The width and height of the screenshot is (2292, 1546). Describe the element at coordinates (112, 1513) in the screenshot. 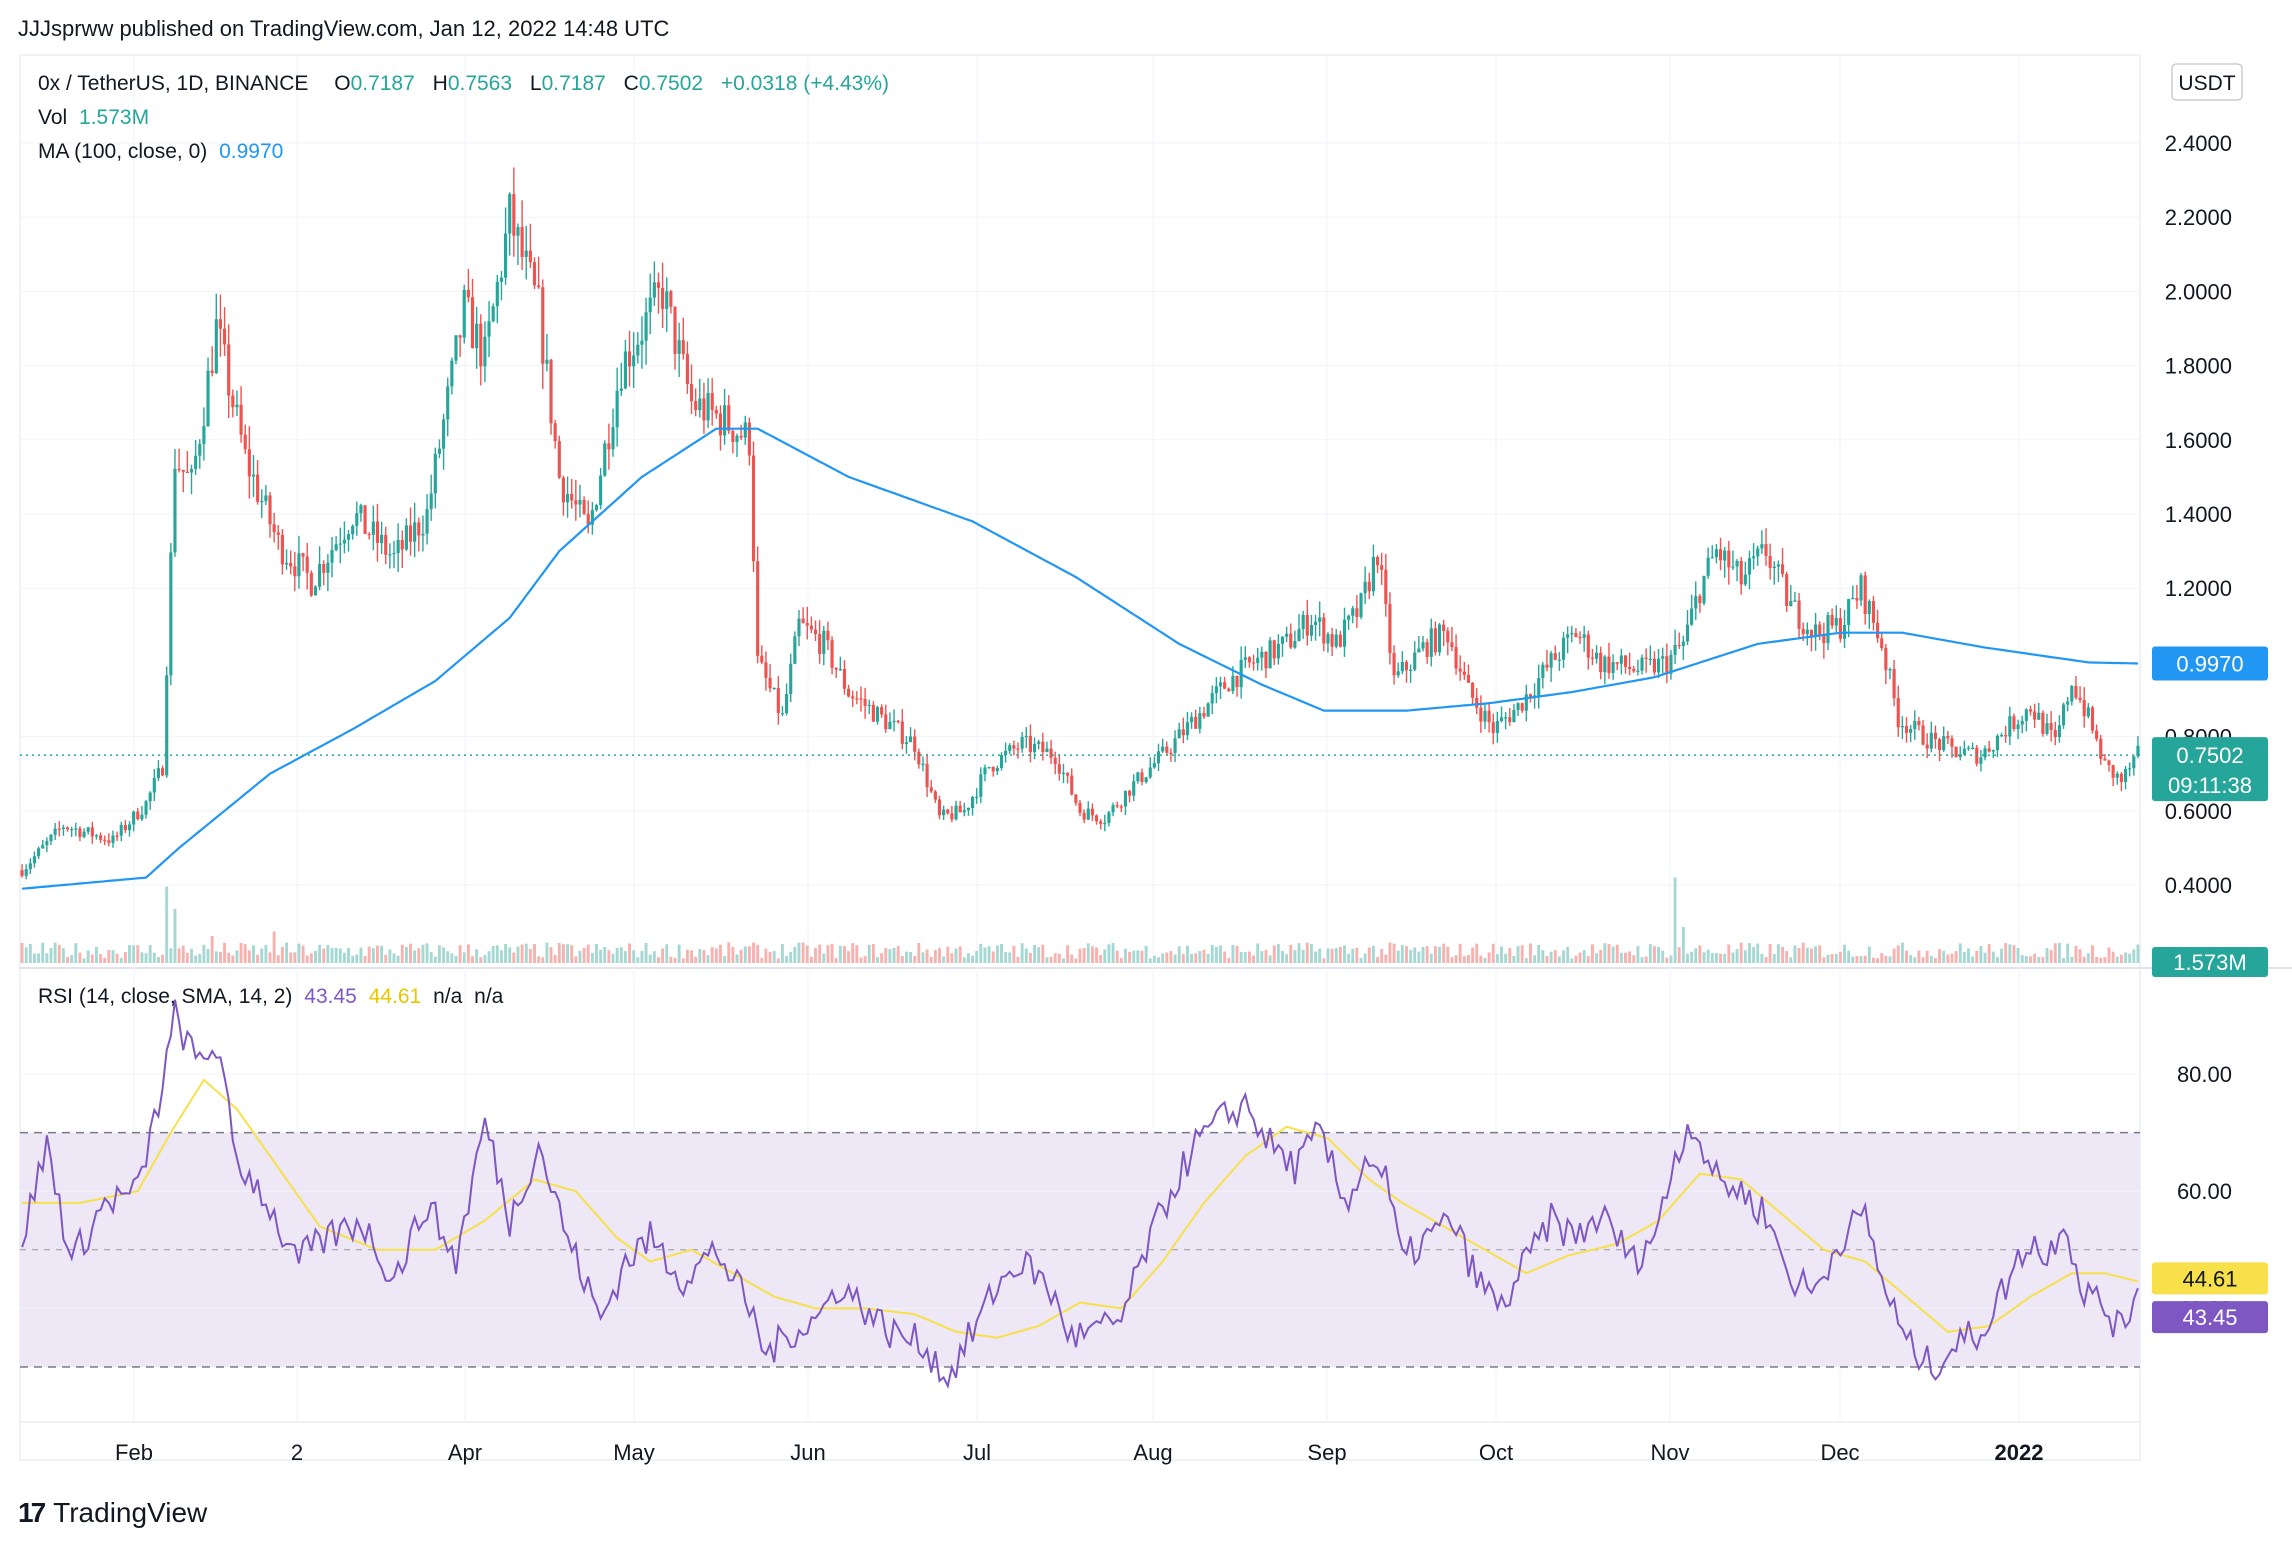

I see `tradingview-brand: 17 TradingView` at that location.